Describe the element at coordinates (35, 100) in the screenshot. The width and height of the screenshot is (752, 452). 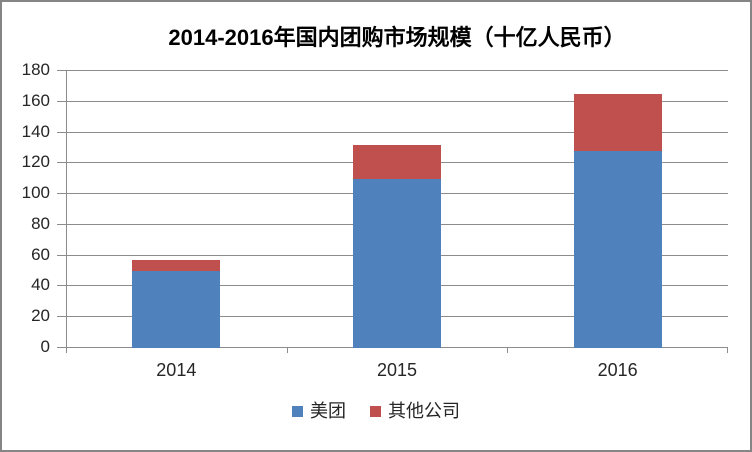
I see `y-axis-tick-label: 160` at that location.